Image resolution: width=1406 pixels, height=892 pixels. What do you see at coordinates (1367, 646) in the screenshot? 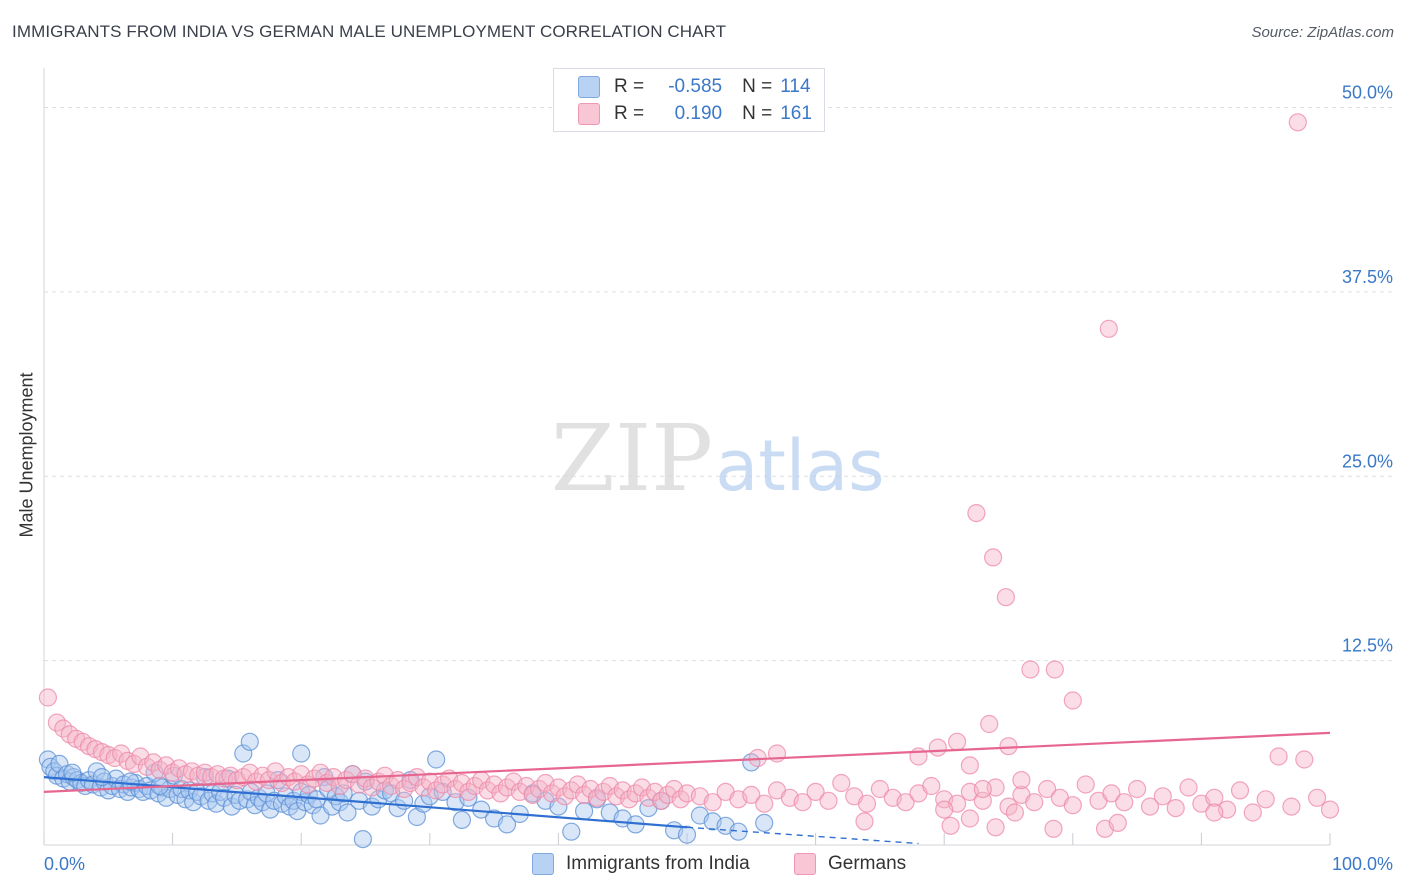
I see `y-tick-label: 12.5%` at bounding box center [1367, 646].